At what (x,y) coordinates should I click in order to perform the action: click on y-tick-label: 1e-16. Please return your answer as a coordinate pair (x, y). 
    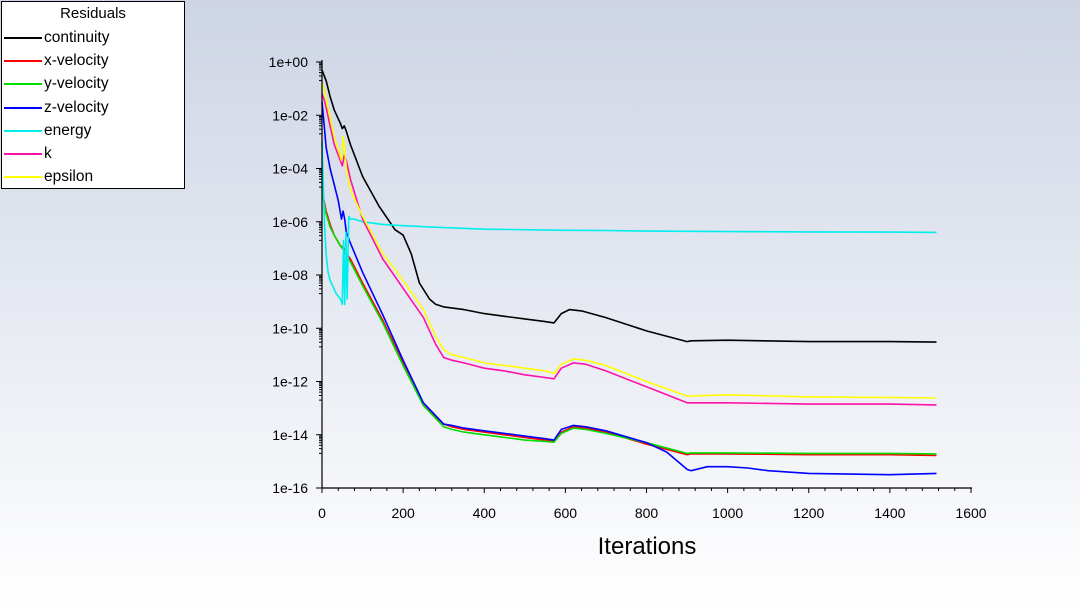
    Looking at the image, I should click on (290, 488).